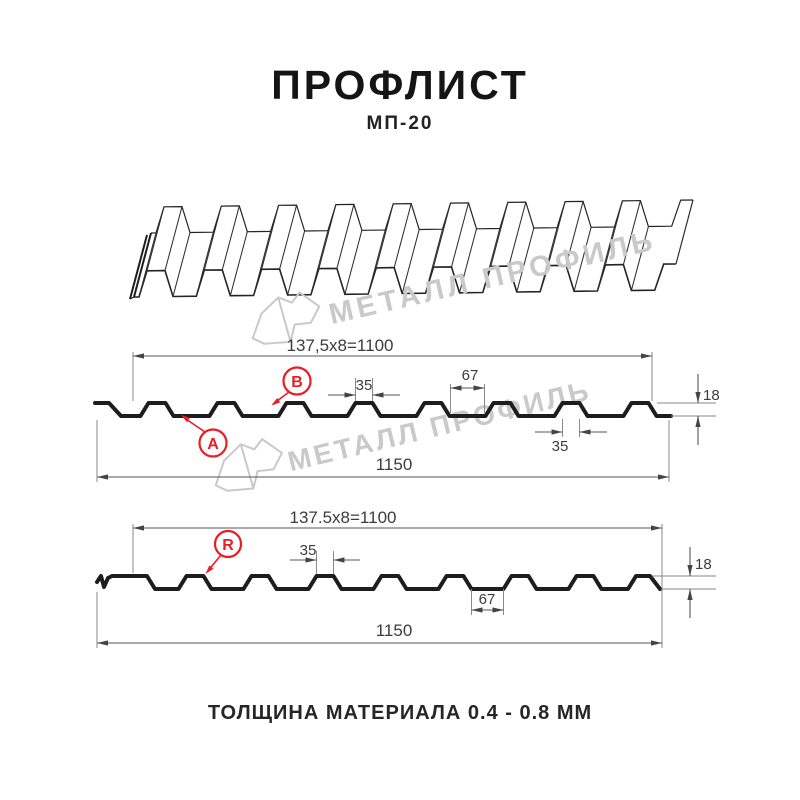 This screenshot has height=800, width=800. I want to click on dim-crown-bottom-1-text: 35, so click(560, 446).